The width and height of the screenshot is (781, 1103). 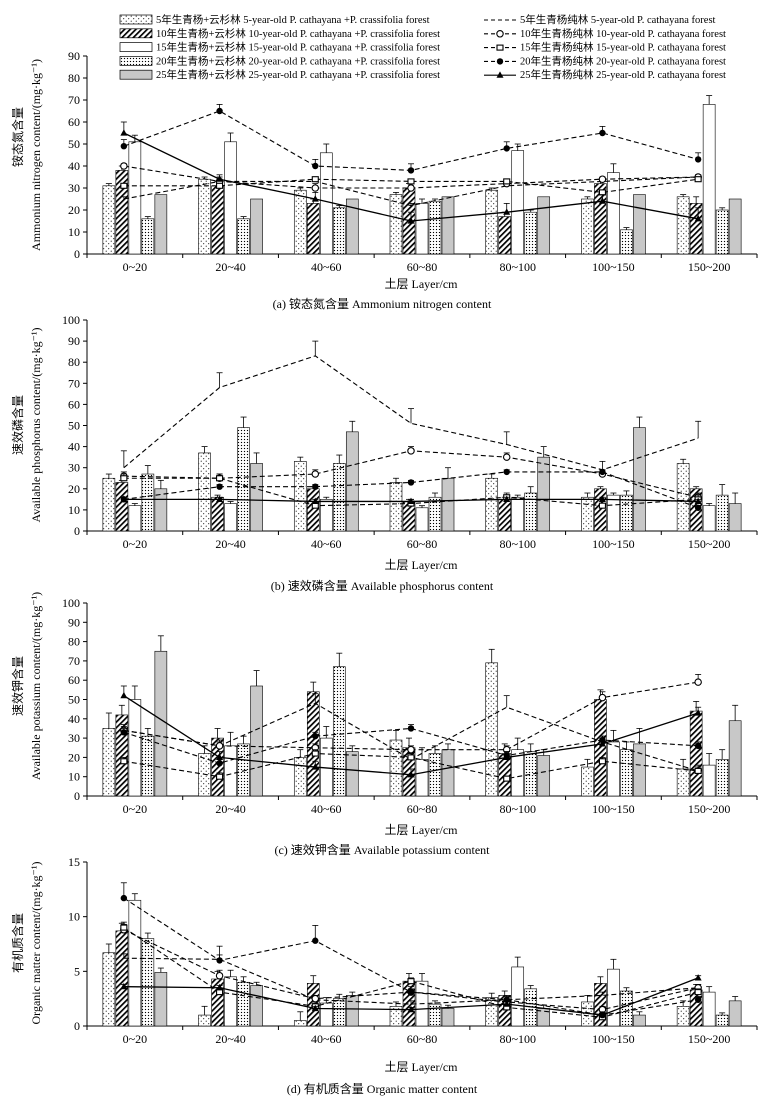 I want to click on x-tick-label: 20~40, so click(x=230, y=809).